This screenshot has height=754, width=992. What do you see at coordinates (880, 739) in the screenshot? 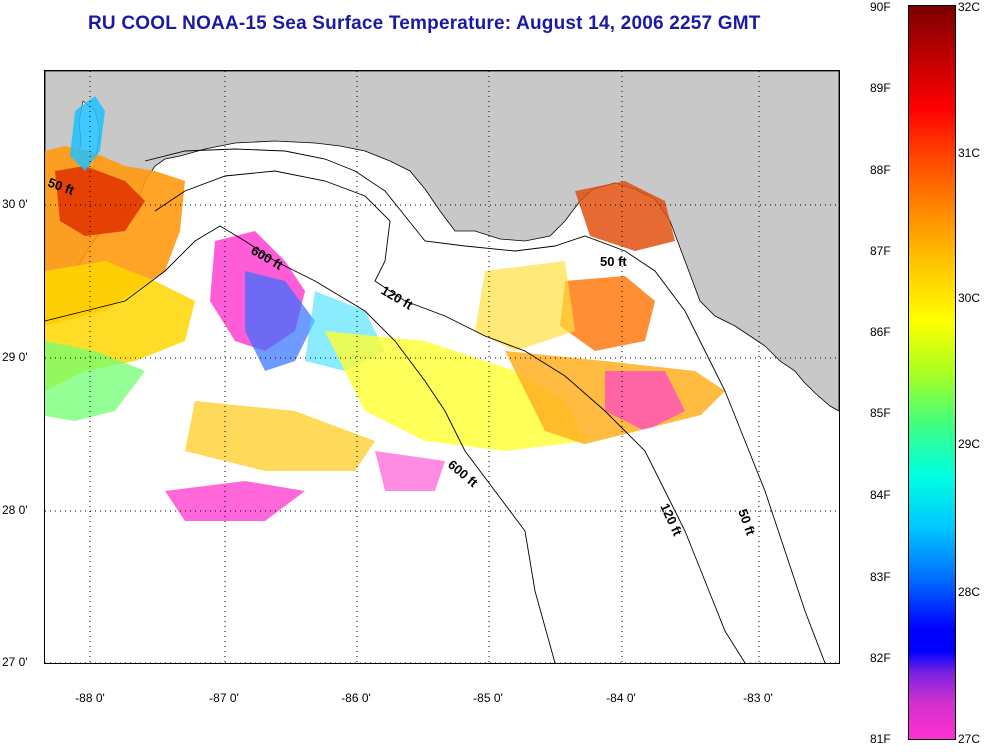
I see `colorbar-f-label: 81F` at bounding box center [880, 739].